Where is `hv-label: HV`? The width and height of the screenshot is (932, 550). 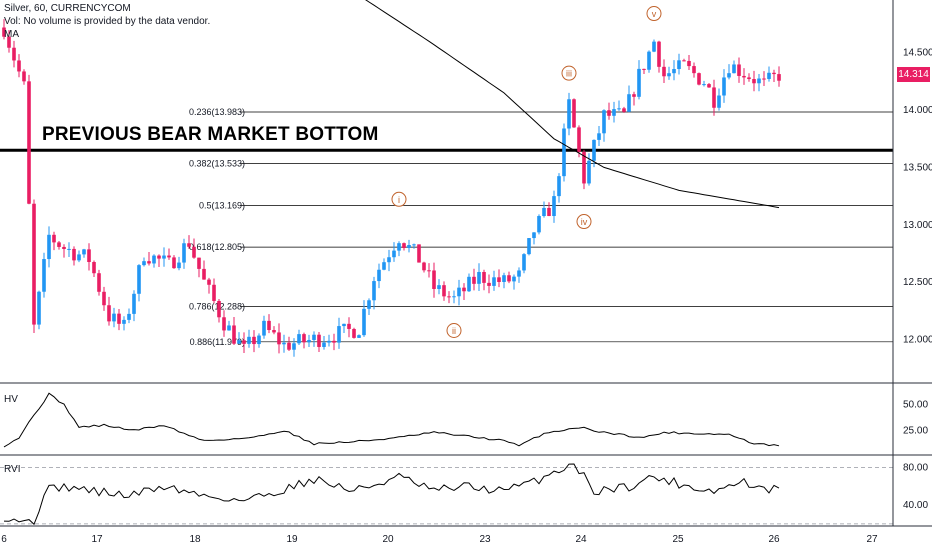
hv-label: HV is located at coordinates (11, 399).